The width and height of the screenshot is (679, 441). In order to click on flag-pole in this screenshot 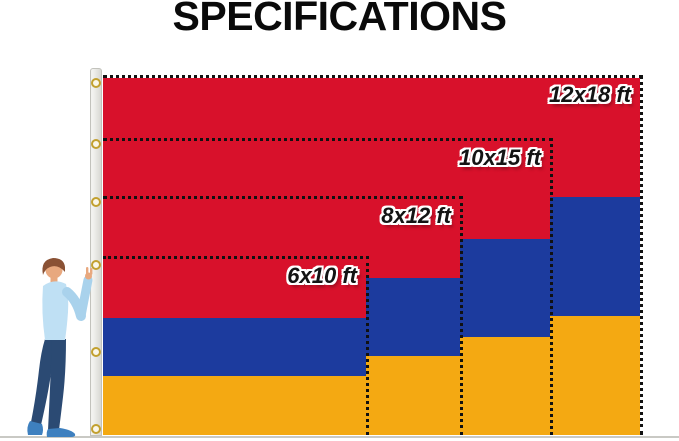, I will do `click(96, 252)`.